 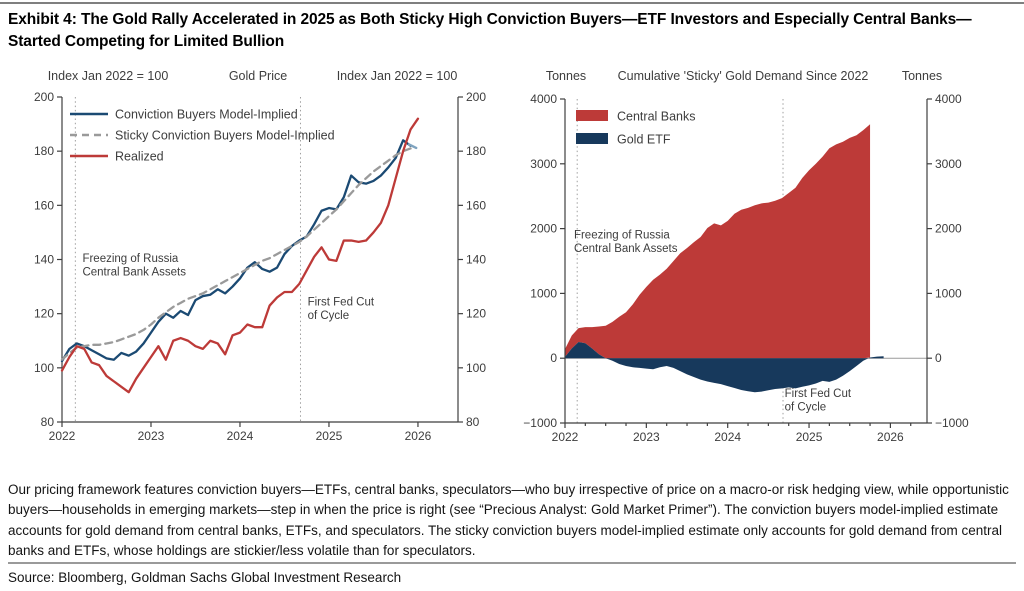 What do you see at coordinates (724, 367) in the screenshot?
I see `gold-etf-area` at bounding box center [724, 367].